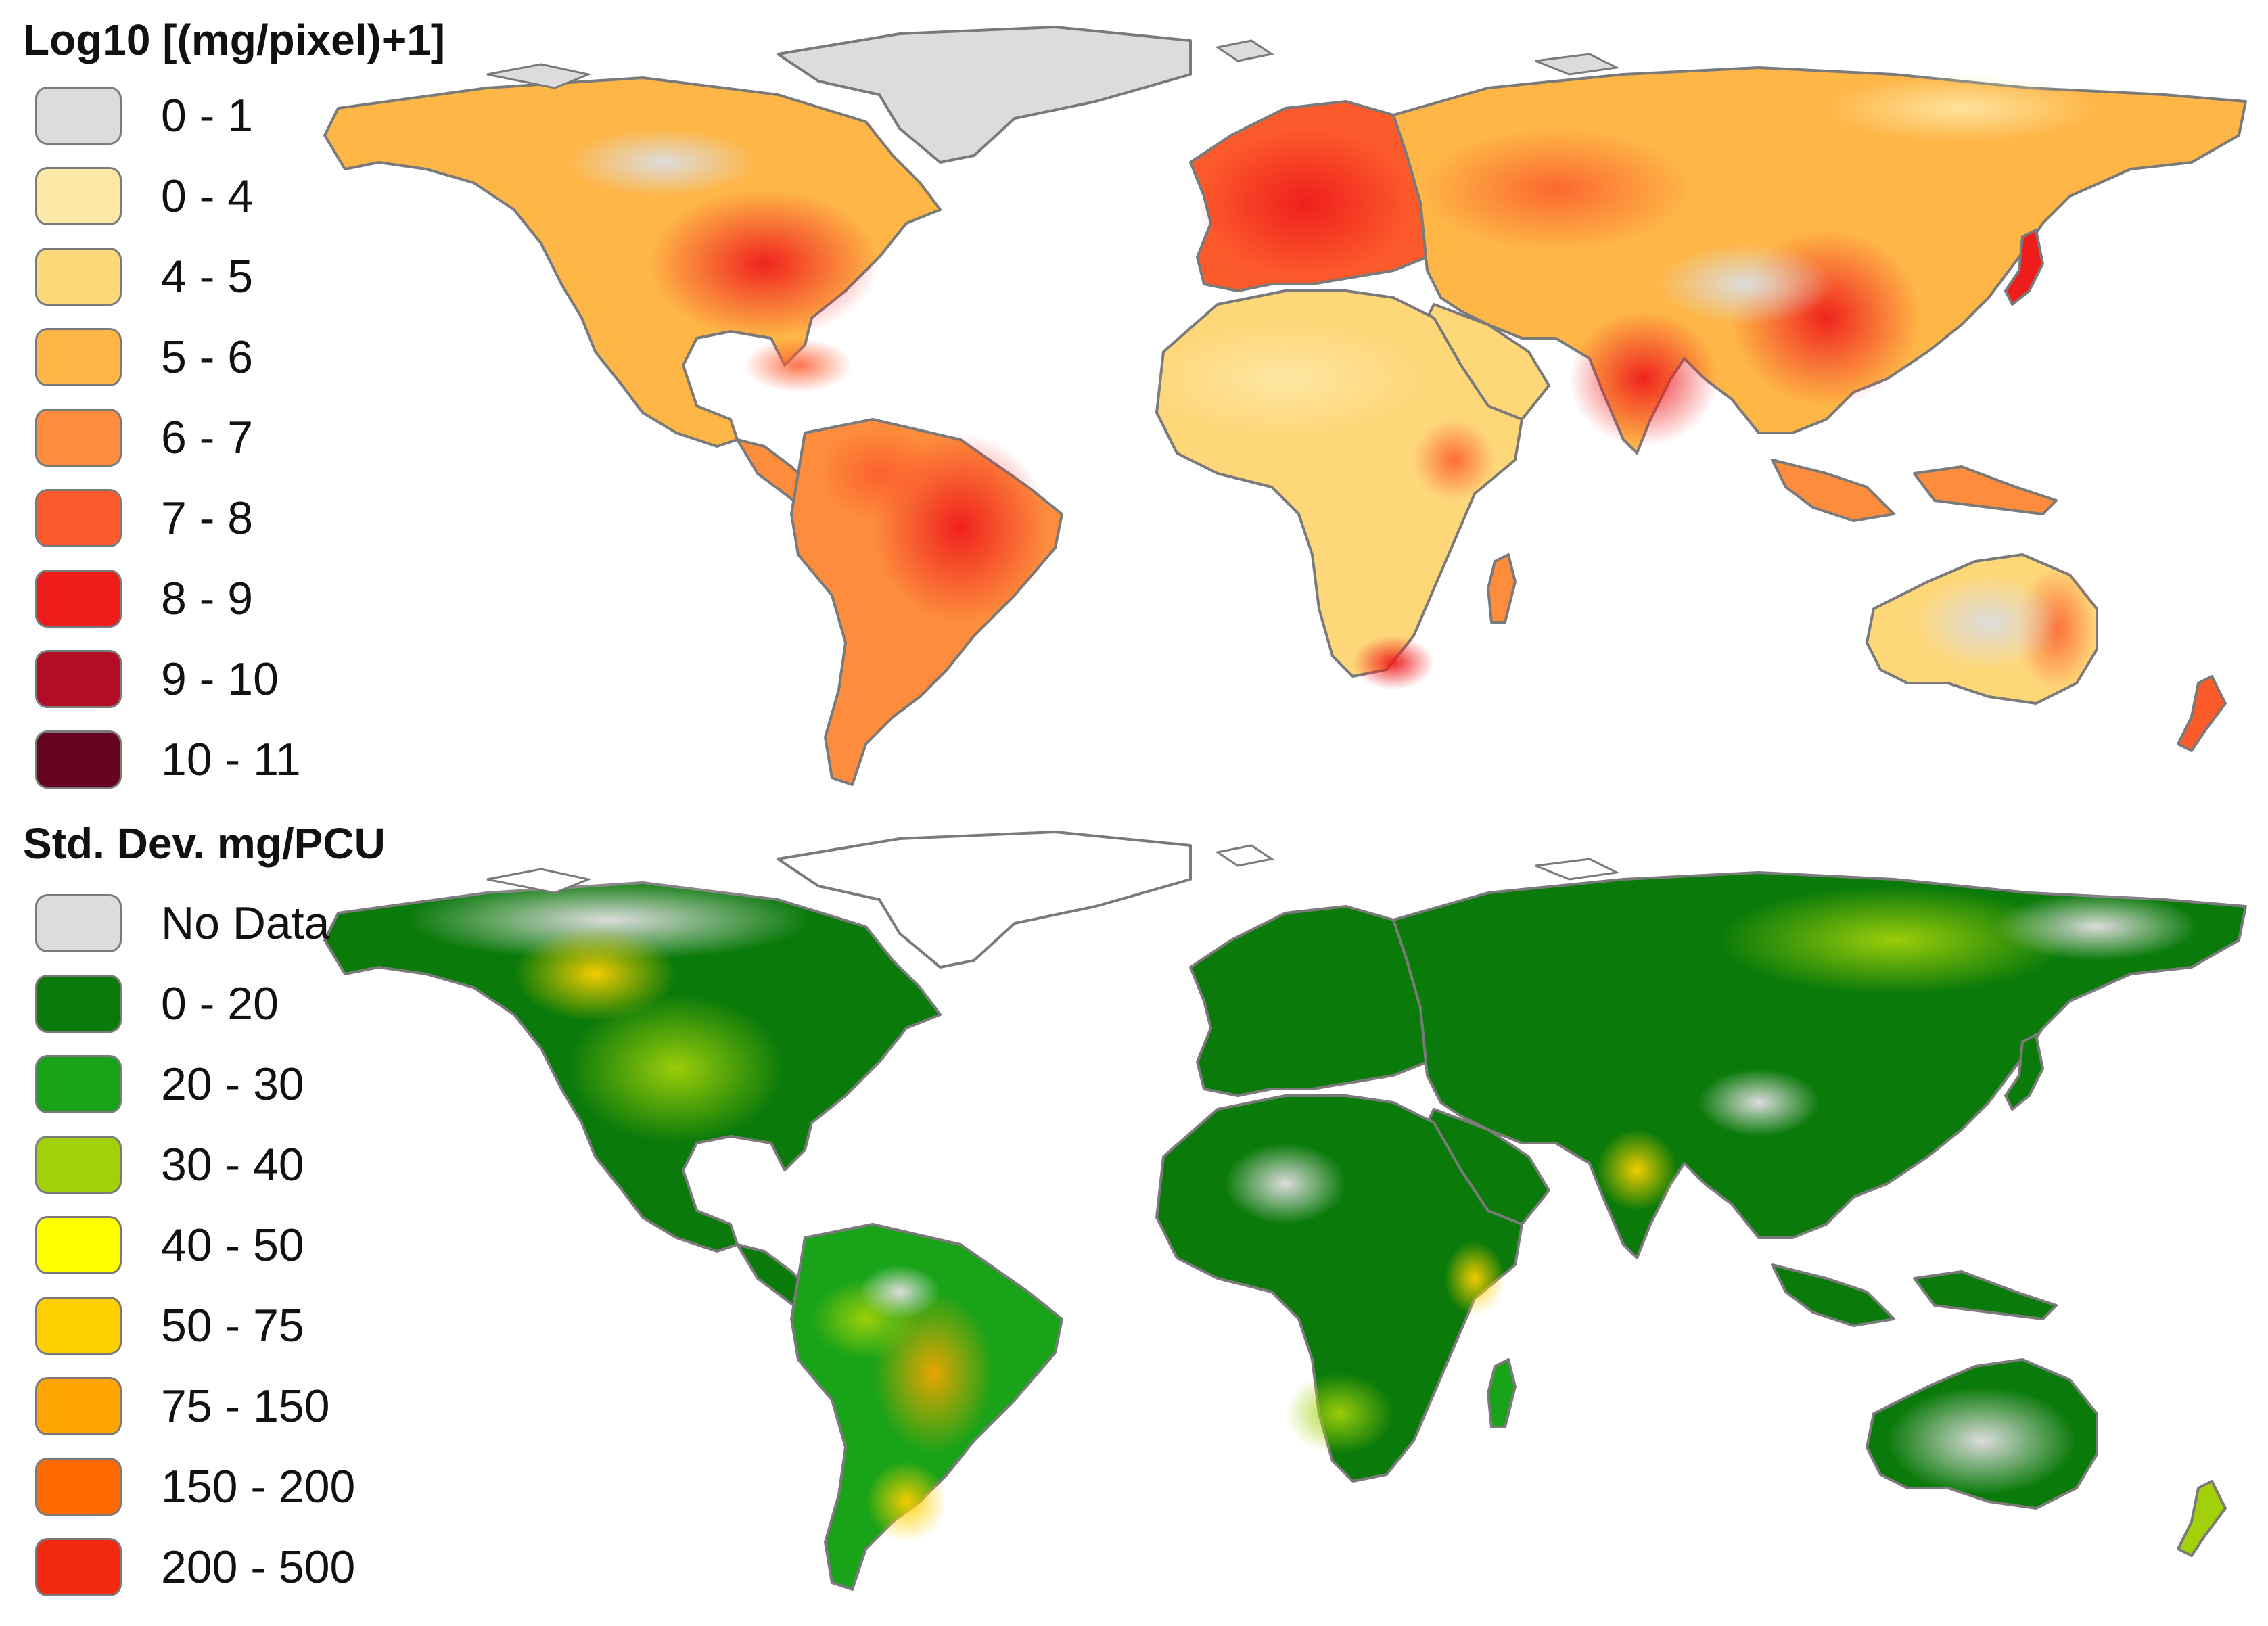  Describe the element at coordinates (231, 759) in the screenshot. I see `legend-label: 10 - 11` at that location.